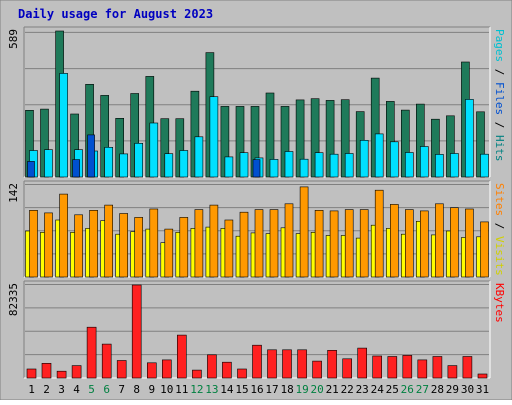 This screenshot has width=512, height=405. I want to click on x-tick-label: 8, so click(136, 389).